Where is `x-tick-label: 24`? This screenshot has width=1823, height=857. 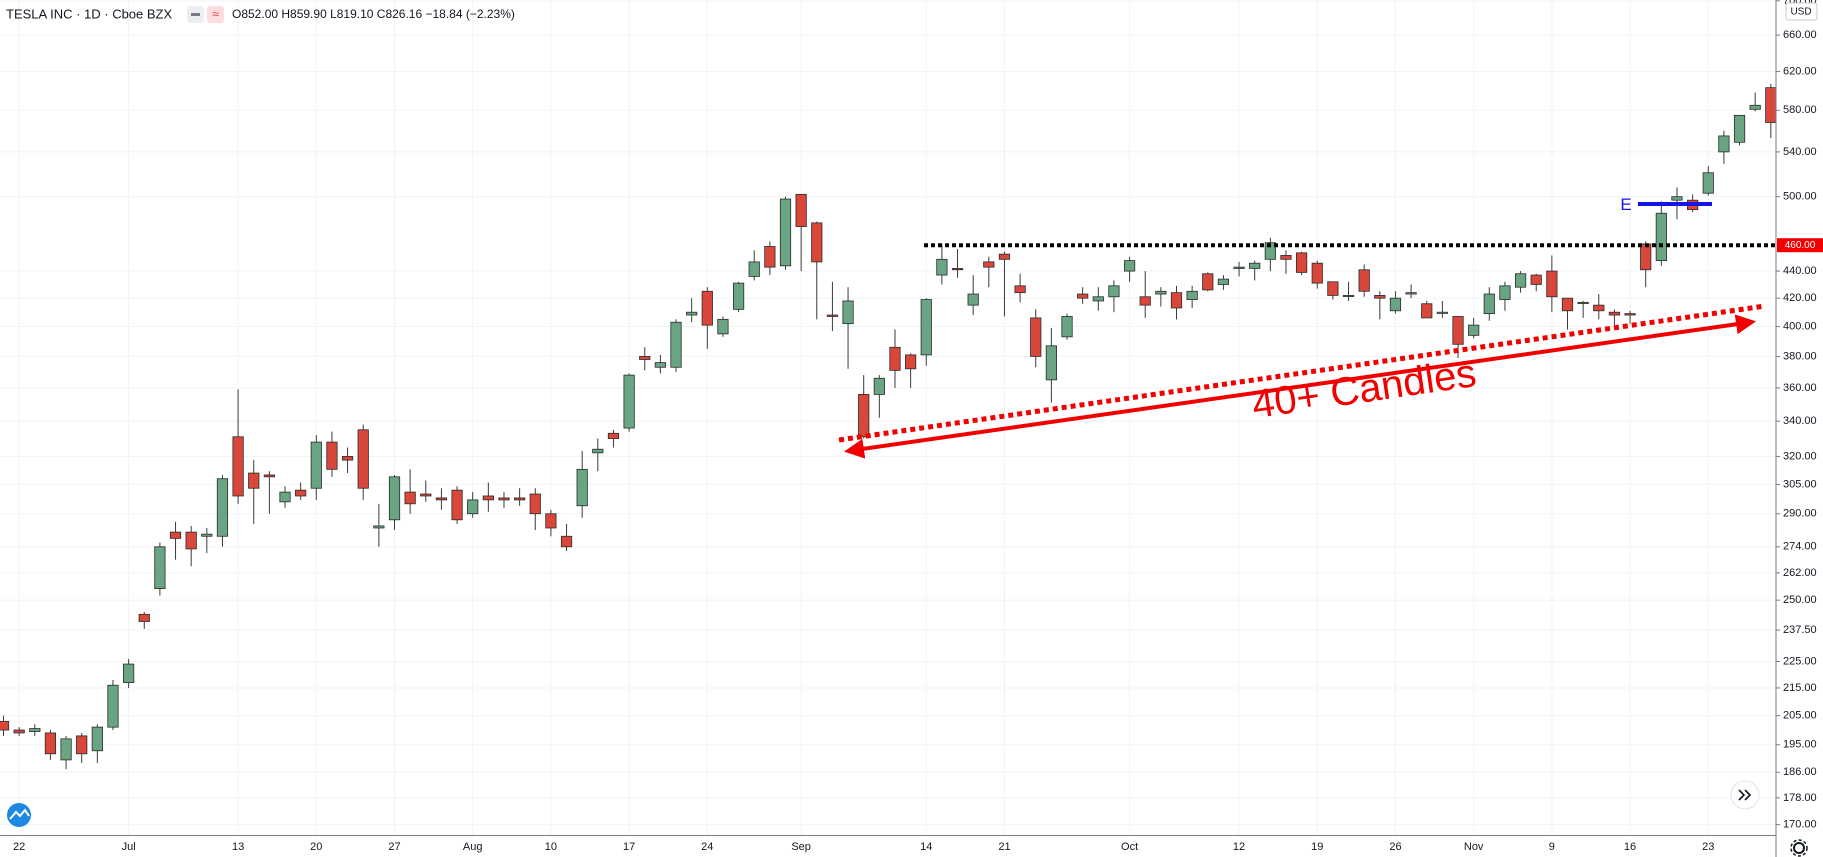
x-tick-label: 24 is located at coordinates (707, 847).